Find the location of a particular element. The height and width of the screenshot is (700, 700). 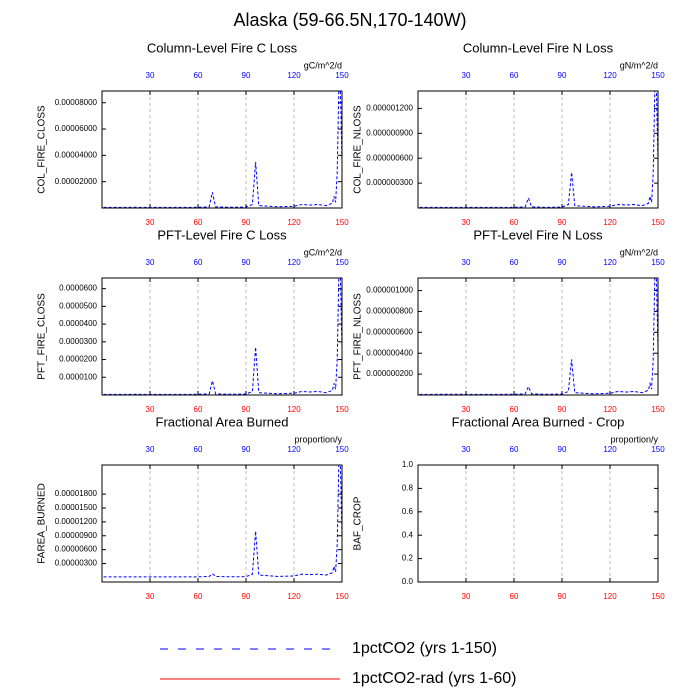

y-axis-label: BAF_CROP is located at coordinates (358, 523).